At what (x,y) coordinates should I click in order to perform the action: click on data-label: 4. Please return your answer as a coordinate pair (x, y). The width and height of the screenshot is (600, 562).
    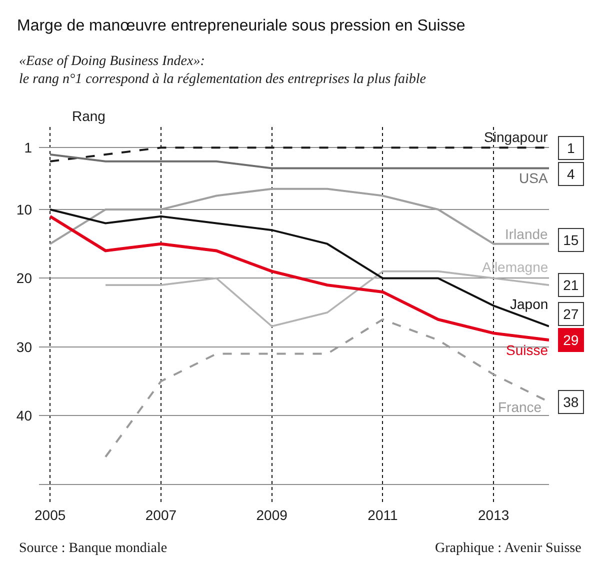
    Looking at the image, I should click on (571, 174).